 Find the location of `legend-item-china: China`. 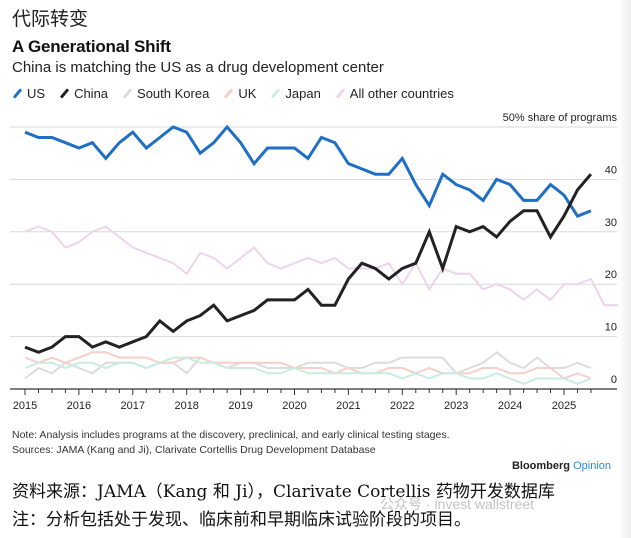

legend-item-china: China is located at coordinates (83, 93).